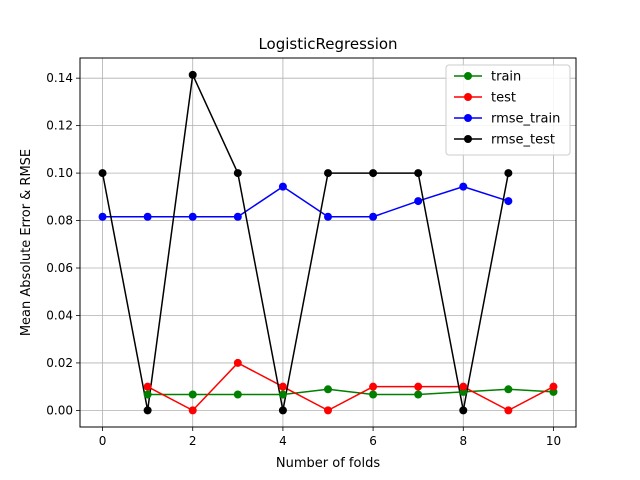 The height and width of the screenshot is (480, 640). What do you see at coordinates (305, 201) in the screenshot?
I see `series-line-rmse_train` at bounding box center [305, 201].